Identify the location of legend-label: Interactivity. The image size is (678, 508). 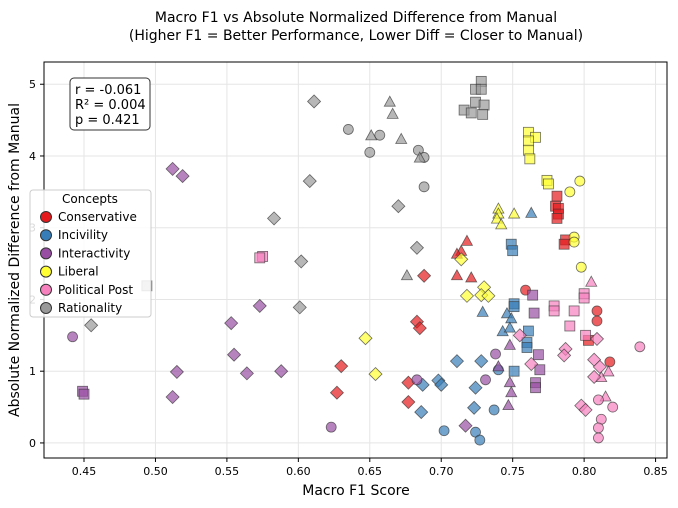
(94, 253).